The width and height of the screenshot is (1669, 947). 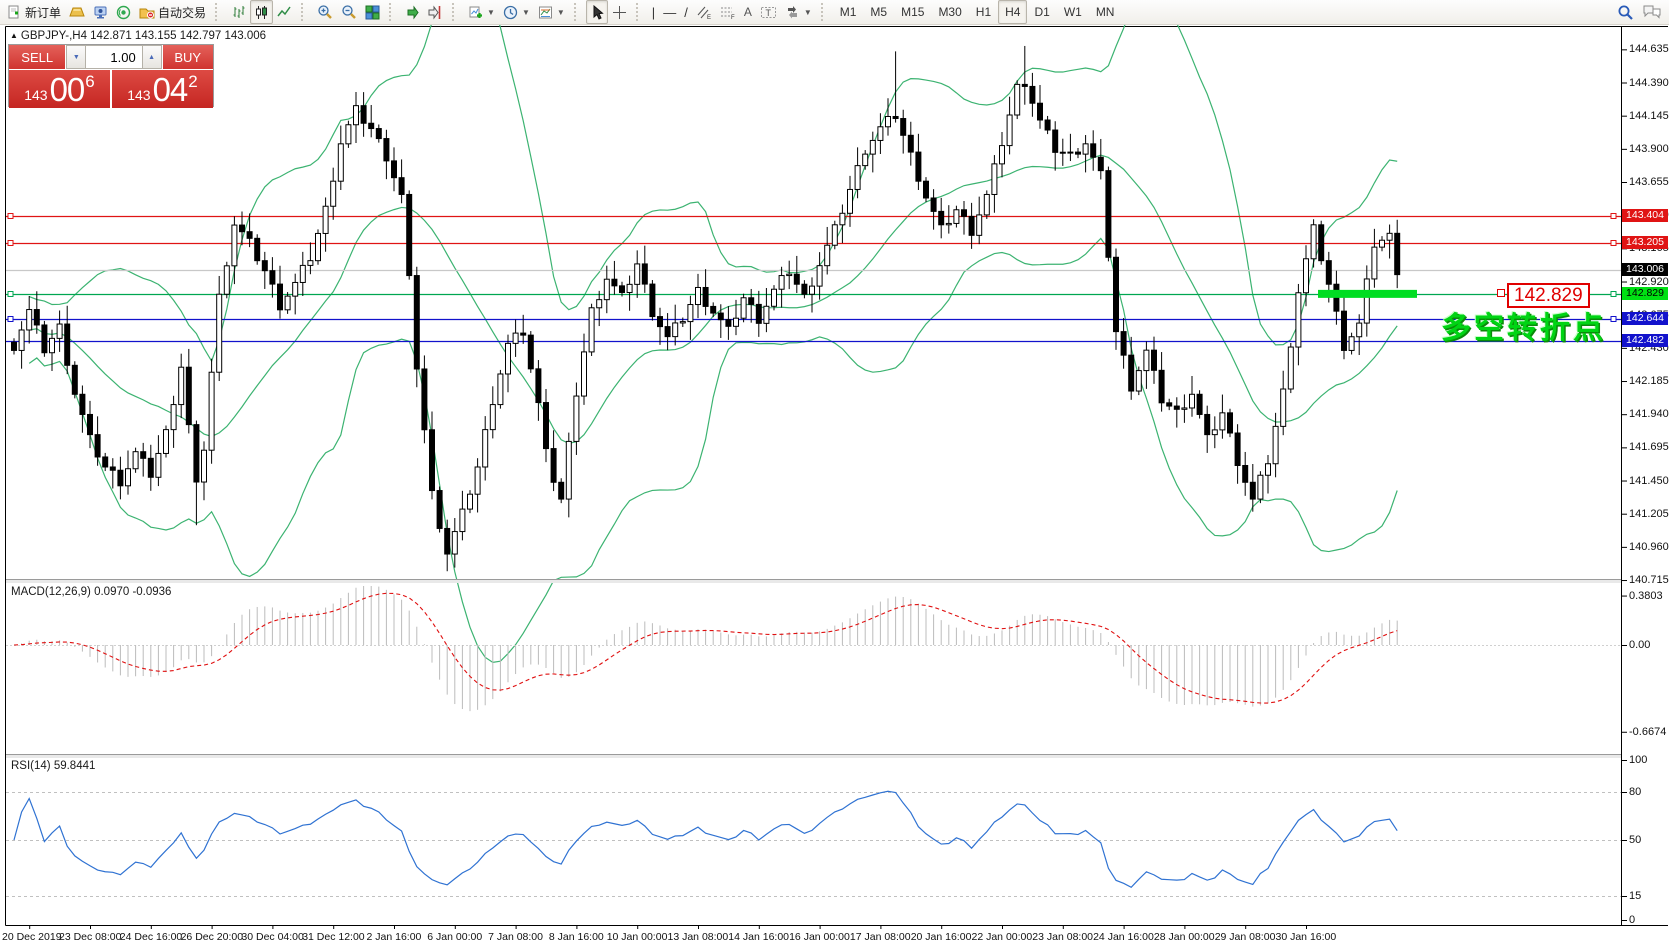 I want to click on text-label-icon: T, so click(x=768, y=12).